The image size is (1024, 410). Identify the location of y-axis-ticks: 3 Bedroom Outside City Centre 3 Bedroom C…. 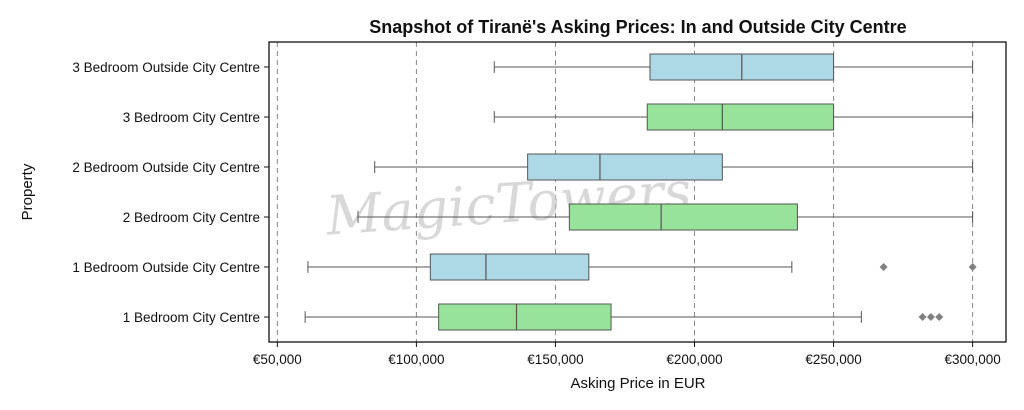
(170, 192).